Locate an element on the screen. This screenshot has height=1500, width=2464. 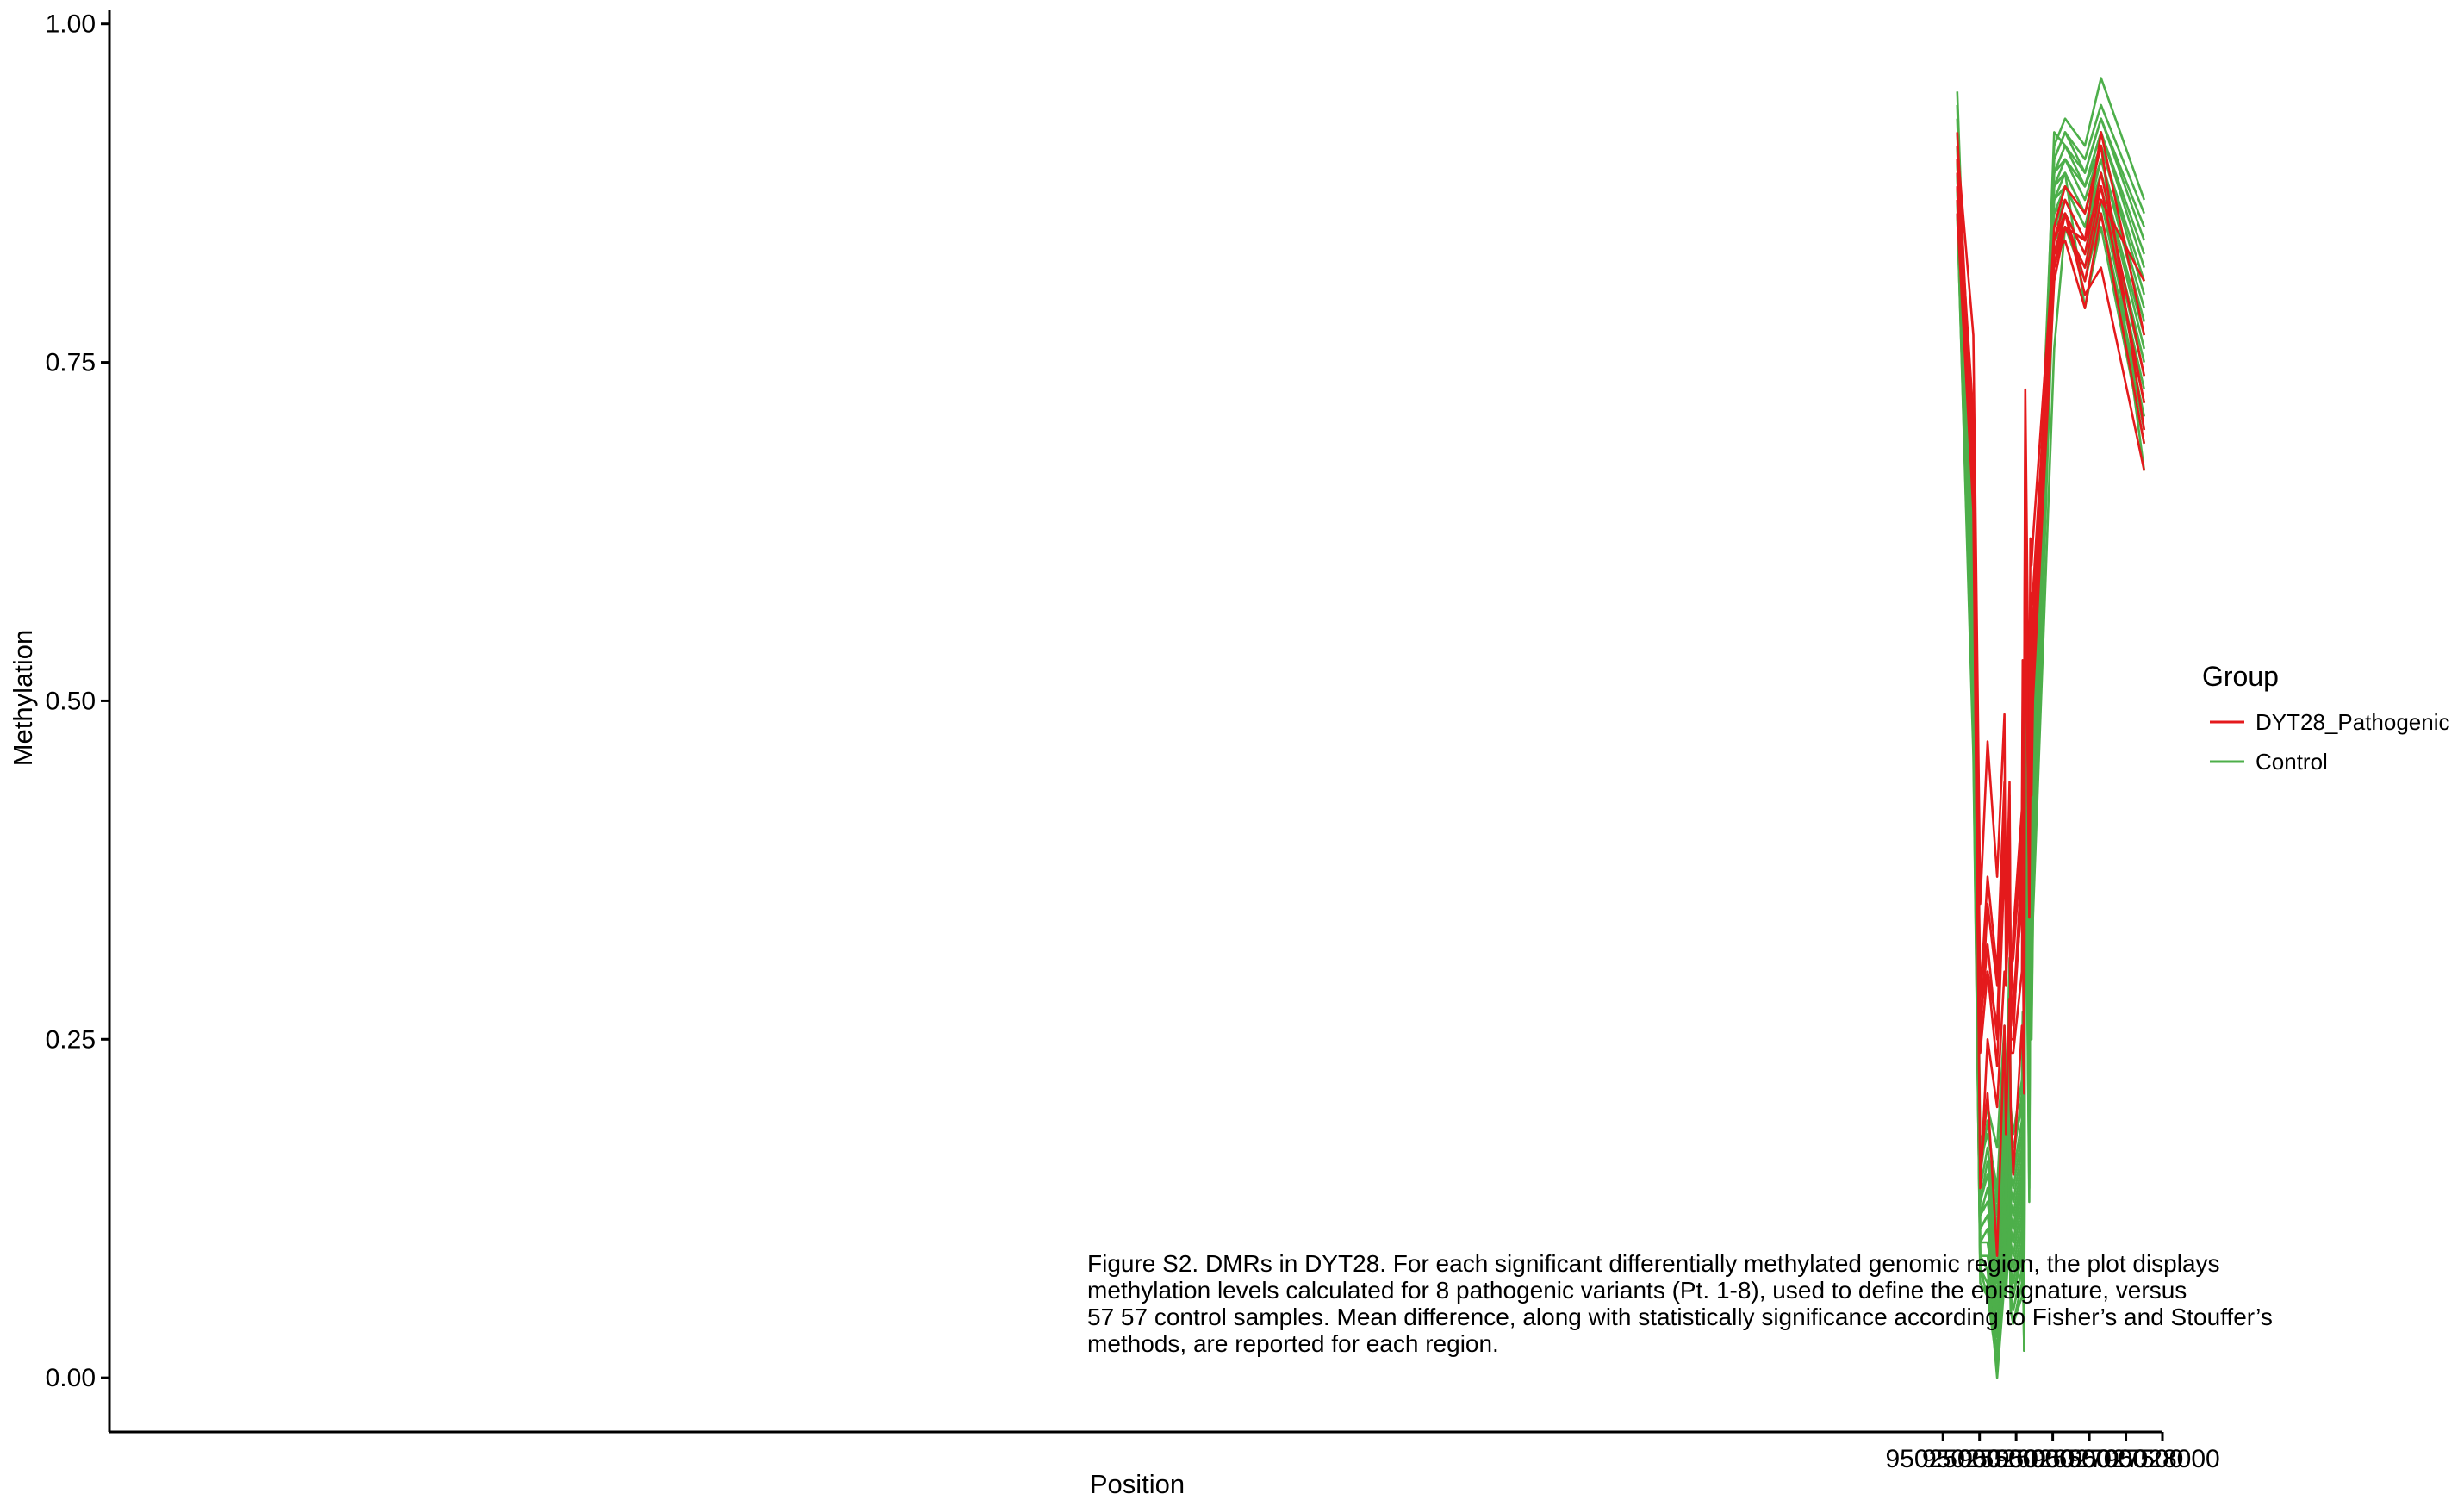
legend: Group DYT28_Pathogenic Control is located at coordinates (2326, 718).